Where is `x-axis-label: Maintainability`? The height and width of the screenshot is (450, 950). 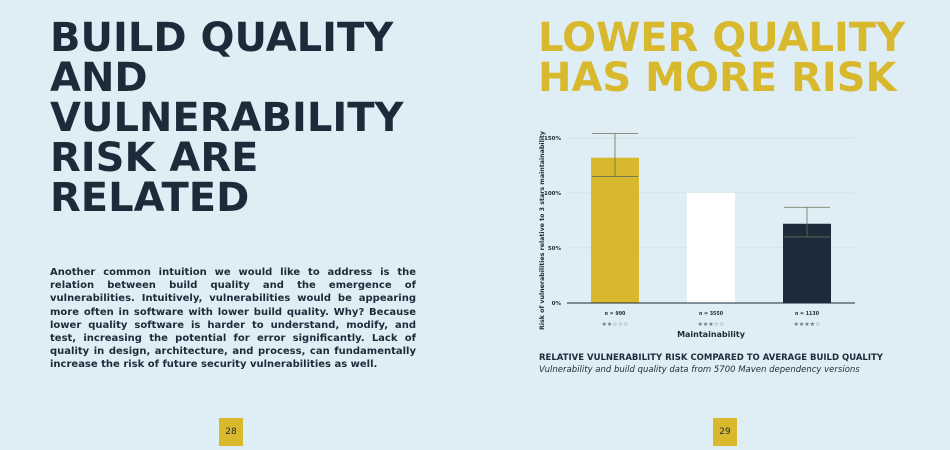
x-axis-label: Maintainability is located at coordinates (711, 334).